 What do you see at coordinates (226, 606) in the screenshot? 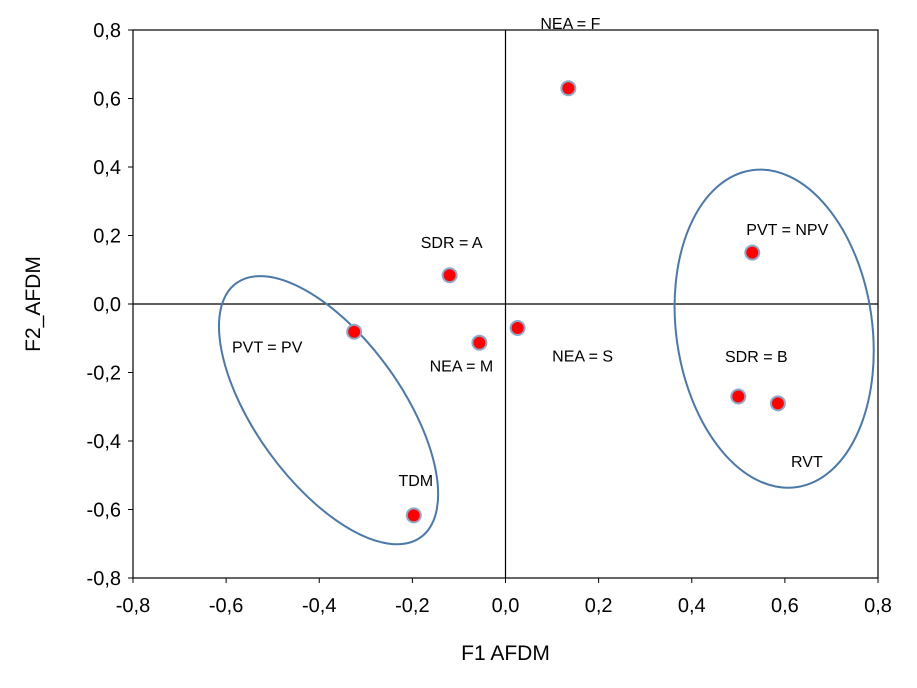
I see `x-tick-label: -0,6` at bounding box center [226, 606].